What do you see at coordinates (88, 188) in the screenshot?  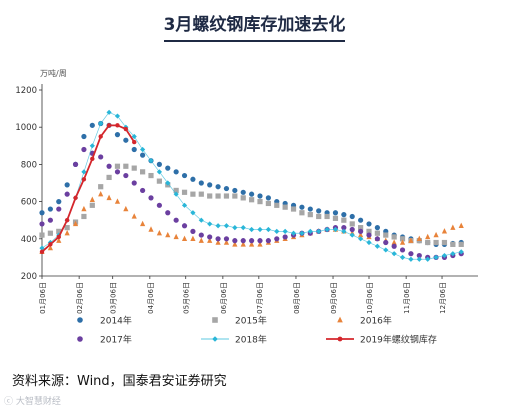 I see `series-5-line` at bounding box center [88, 188].